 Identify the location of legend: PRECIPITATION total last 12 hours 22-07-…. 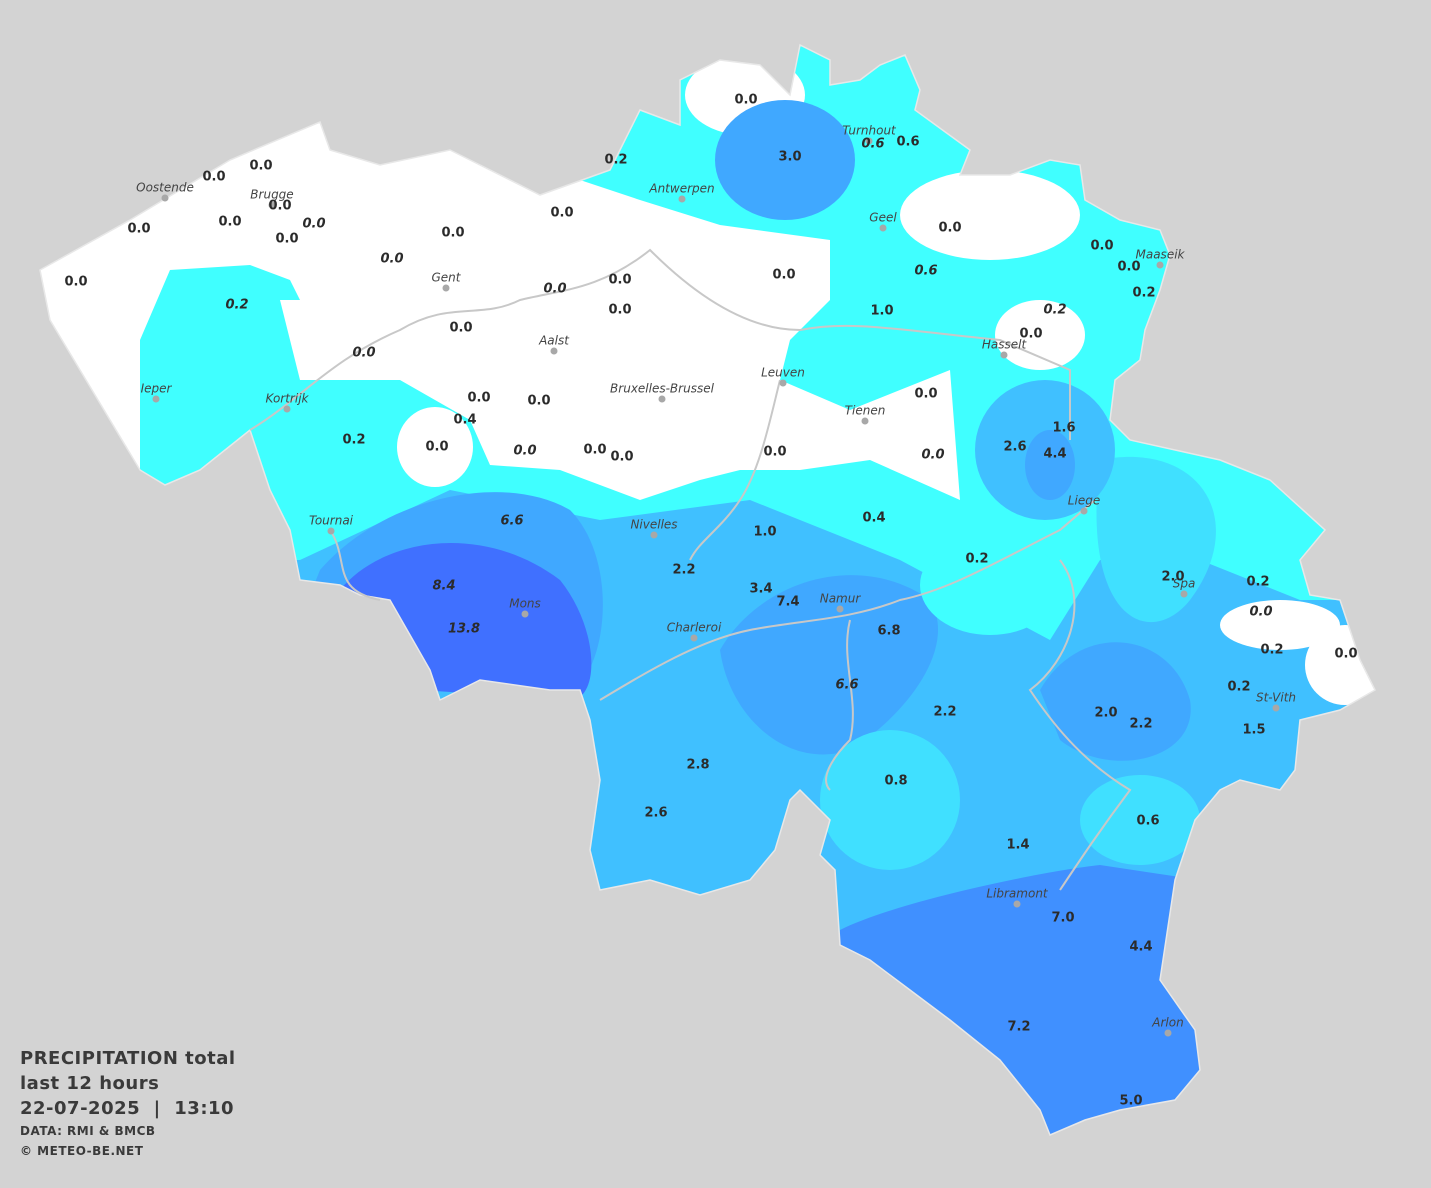
(128, 1103).